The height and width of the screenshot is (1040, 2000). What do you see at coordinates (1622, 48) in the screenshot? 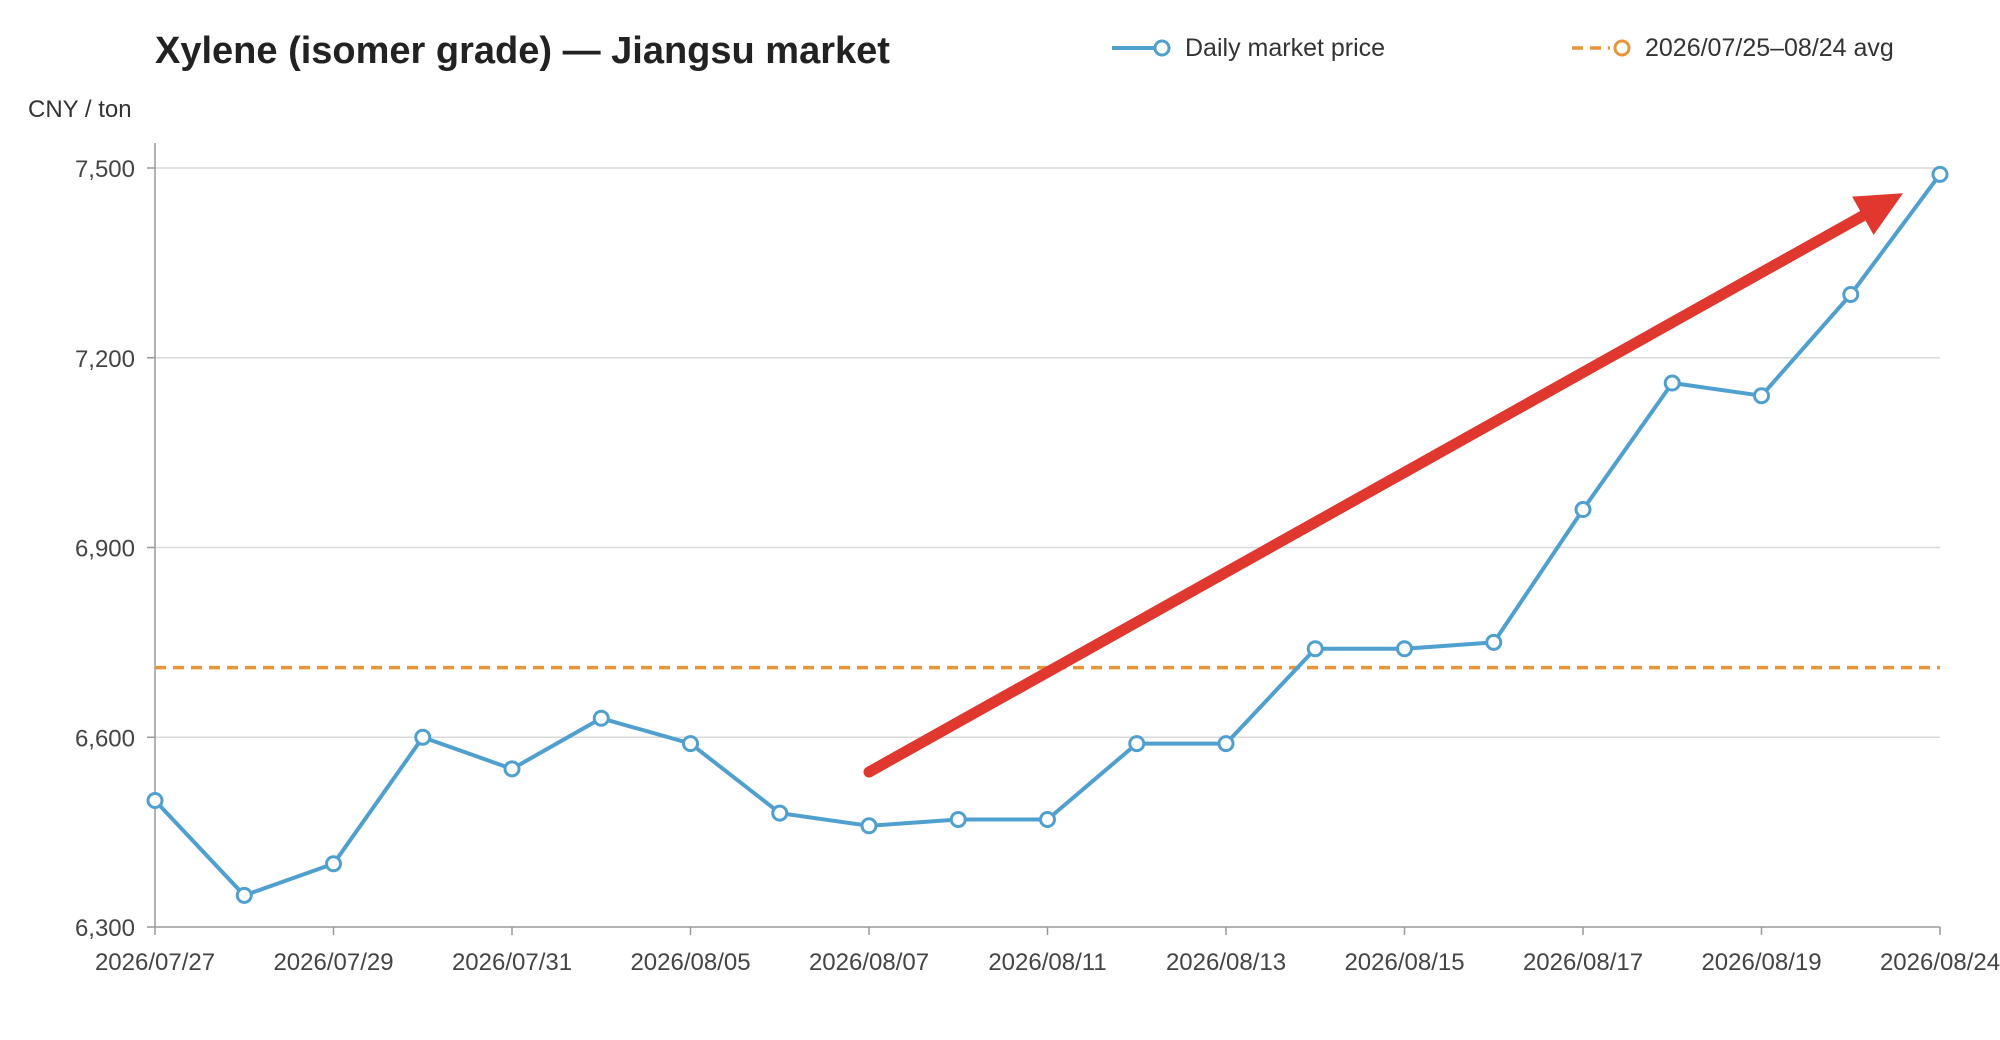
I see `legend-marker-average` at bounding box center [1622, 48].